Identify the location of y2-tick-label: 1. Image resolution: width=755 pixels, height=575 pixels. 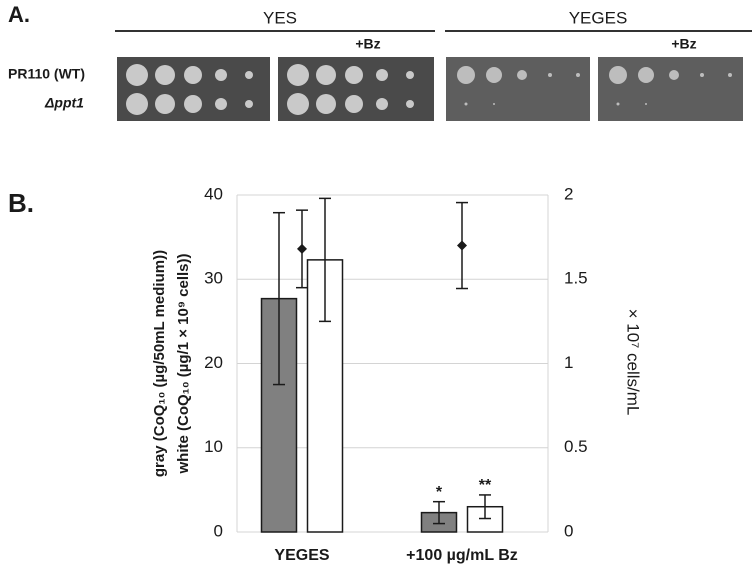
(568, 362).